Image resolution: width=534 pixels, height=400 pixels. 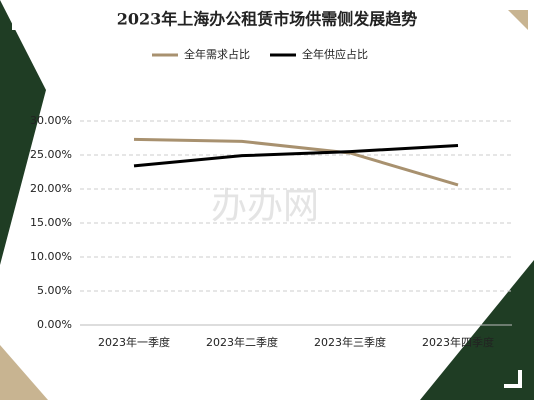 What do you see at coordinates (51, 222) in the screenshot?
I see `y-tick-label: 15.00%` at bounding box center [51, 222].